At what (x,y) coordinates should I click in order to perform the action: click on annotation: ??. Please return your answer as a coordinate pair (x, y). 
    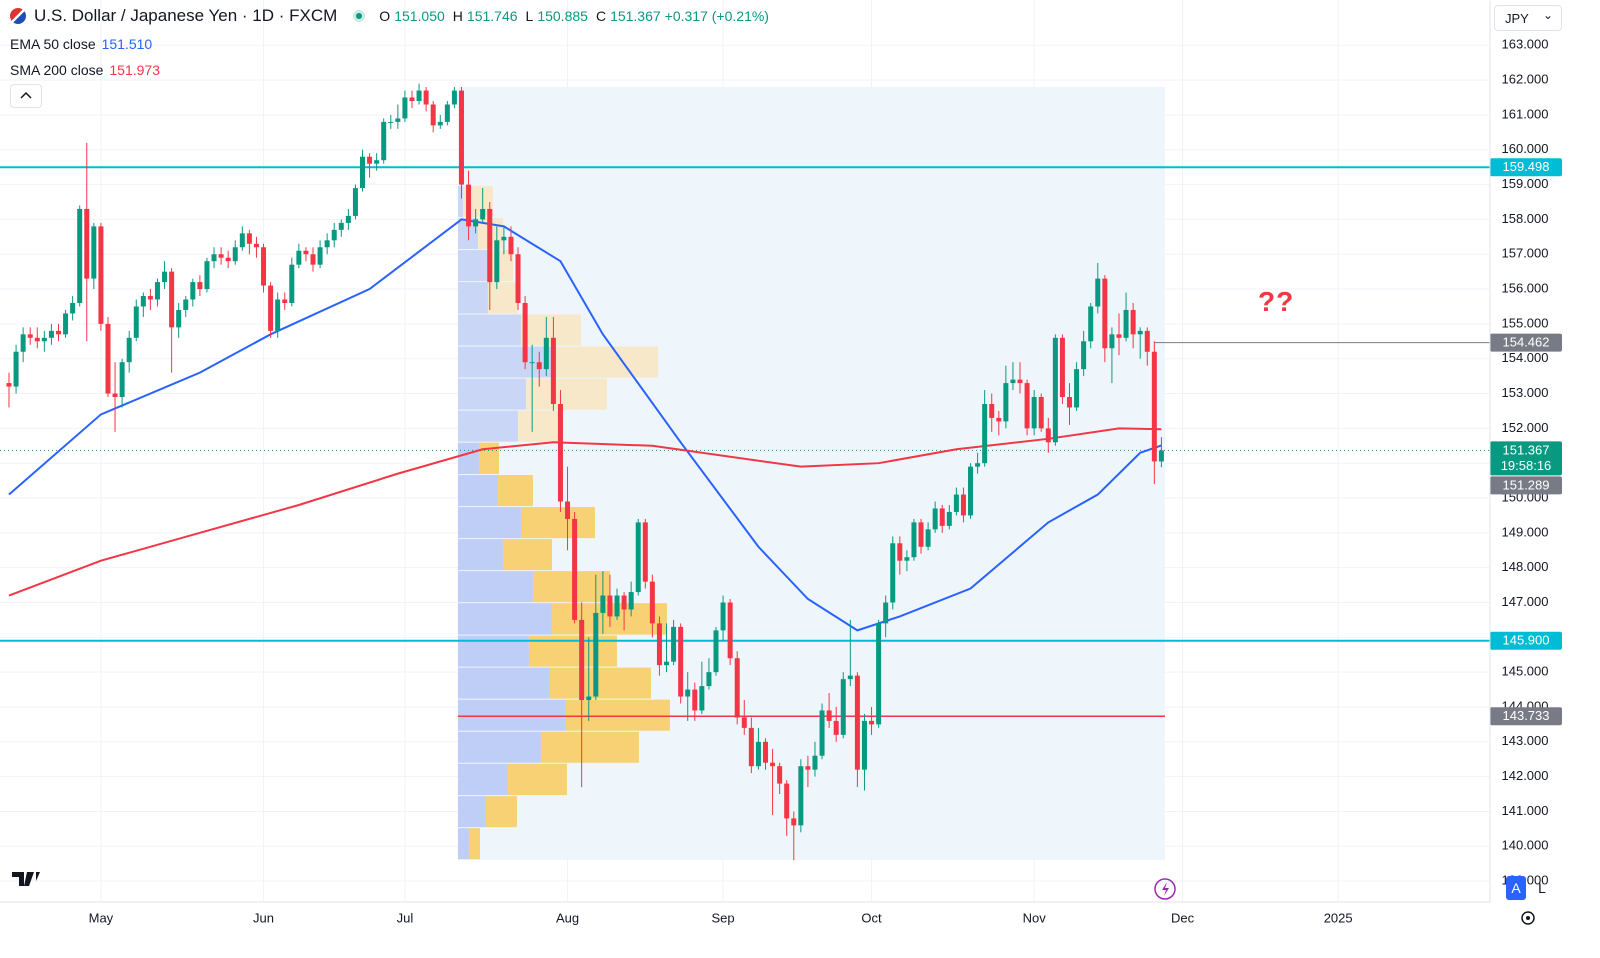
    Looking at the image, I should click on (1276, 301).